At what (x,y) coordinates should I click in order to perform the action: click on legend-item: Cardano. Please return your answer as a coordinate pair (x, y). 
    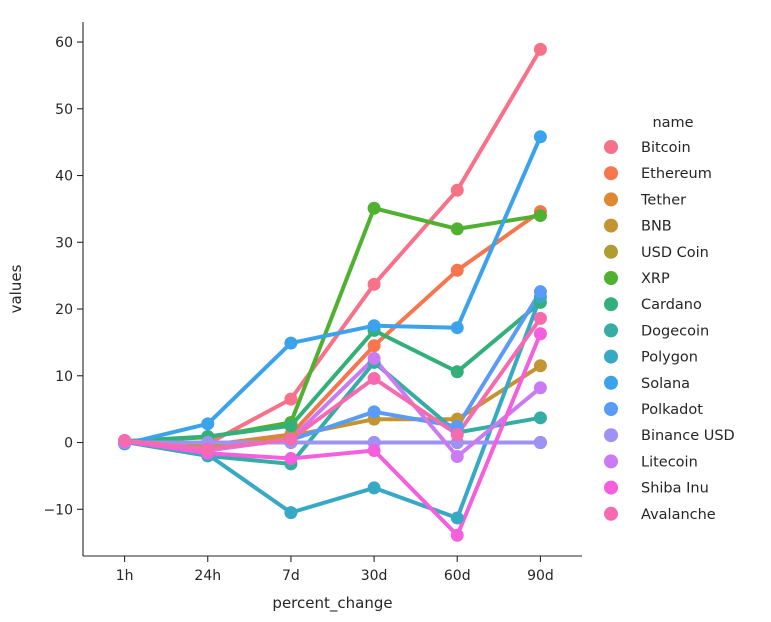
    Looking at the image, I should click on (653, 305).